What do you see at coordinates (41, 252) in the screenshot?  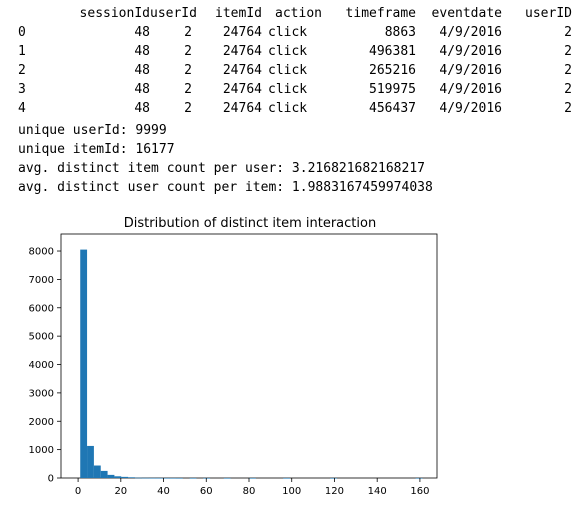 I see `y-tick-label: 8000` at bounding box center [41, 252].